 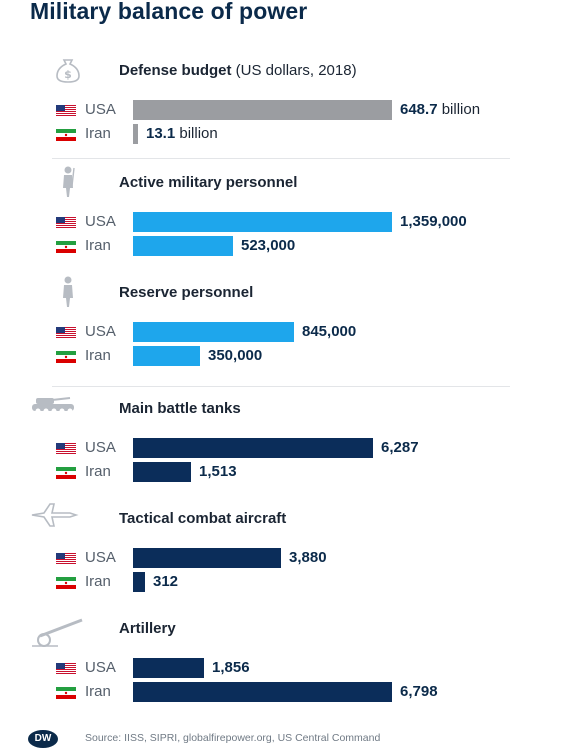 What do you see at coordinates (183, 246) in the screenshot?
I see `bar-active-iran` at bounding box center [183, 246].